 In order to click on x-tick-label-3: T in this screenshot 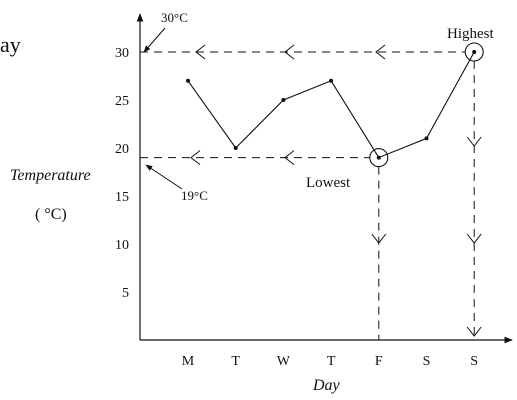, I will do `click(331, 361)`.